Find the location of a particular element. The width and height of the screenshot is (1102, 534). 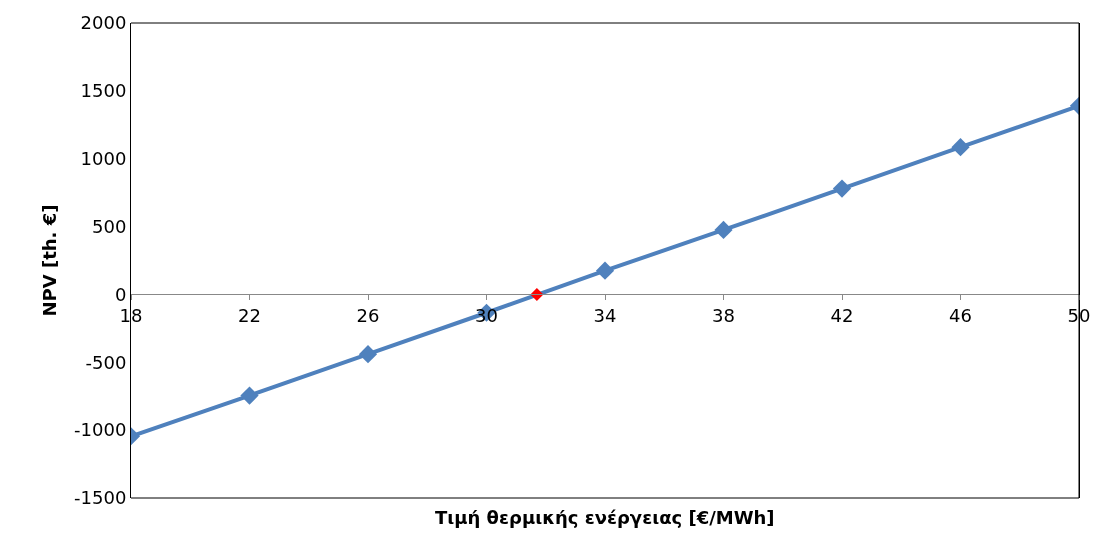

y-tick-label: -1000 is located at coordinates (100, 430).